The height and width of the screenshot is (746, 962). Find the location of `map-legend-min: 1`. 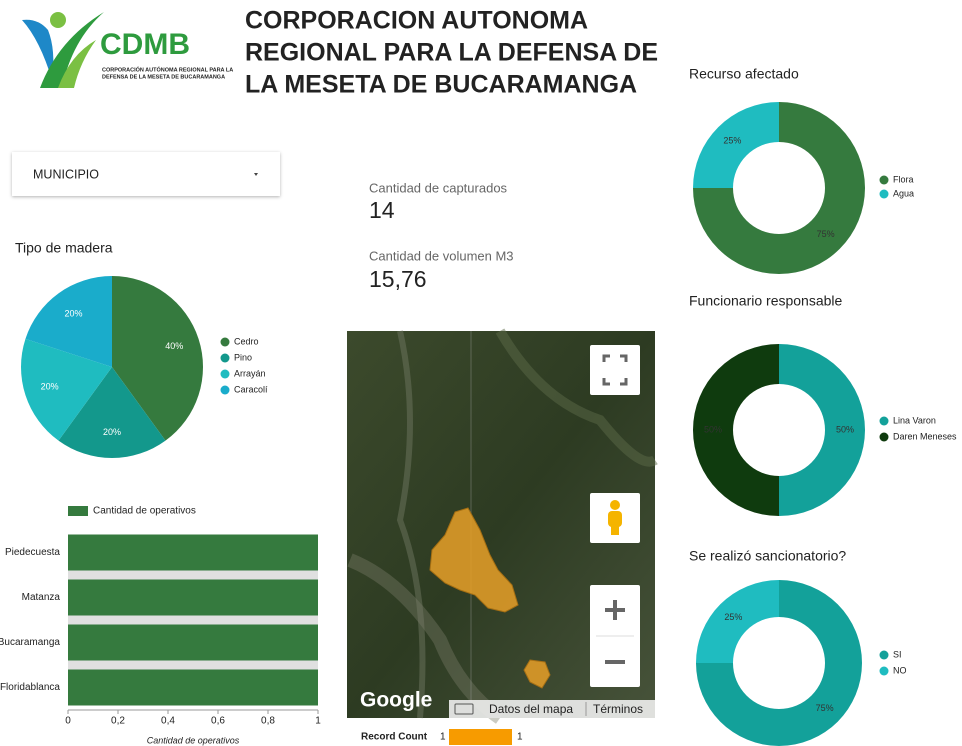

map-legend-min: 1 is located at coordinates (443, 737).